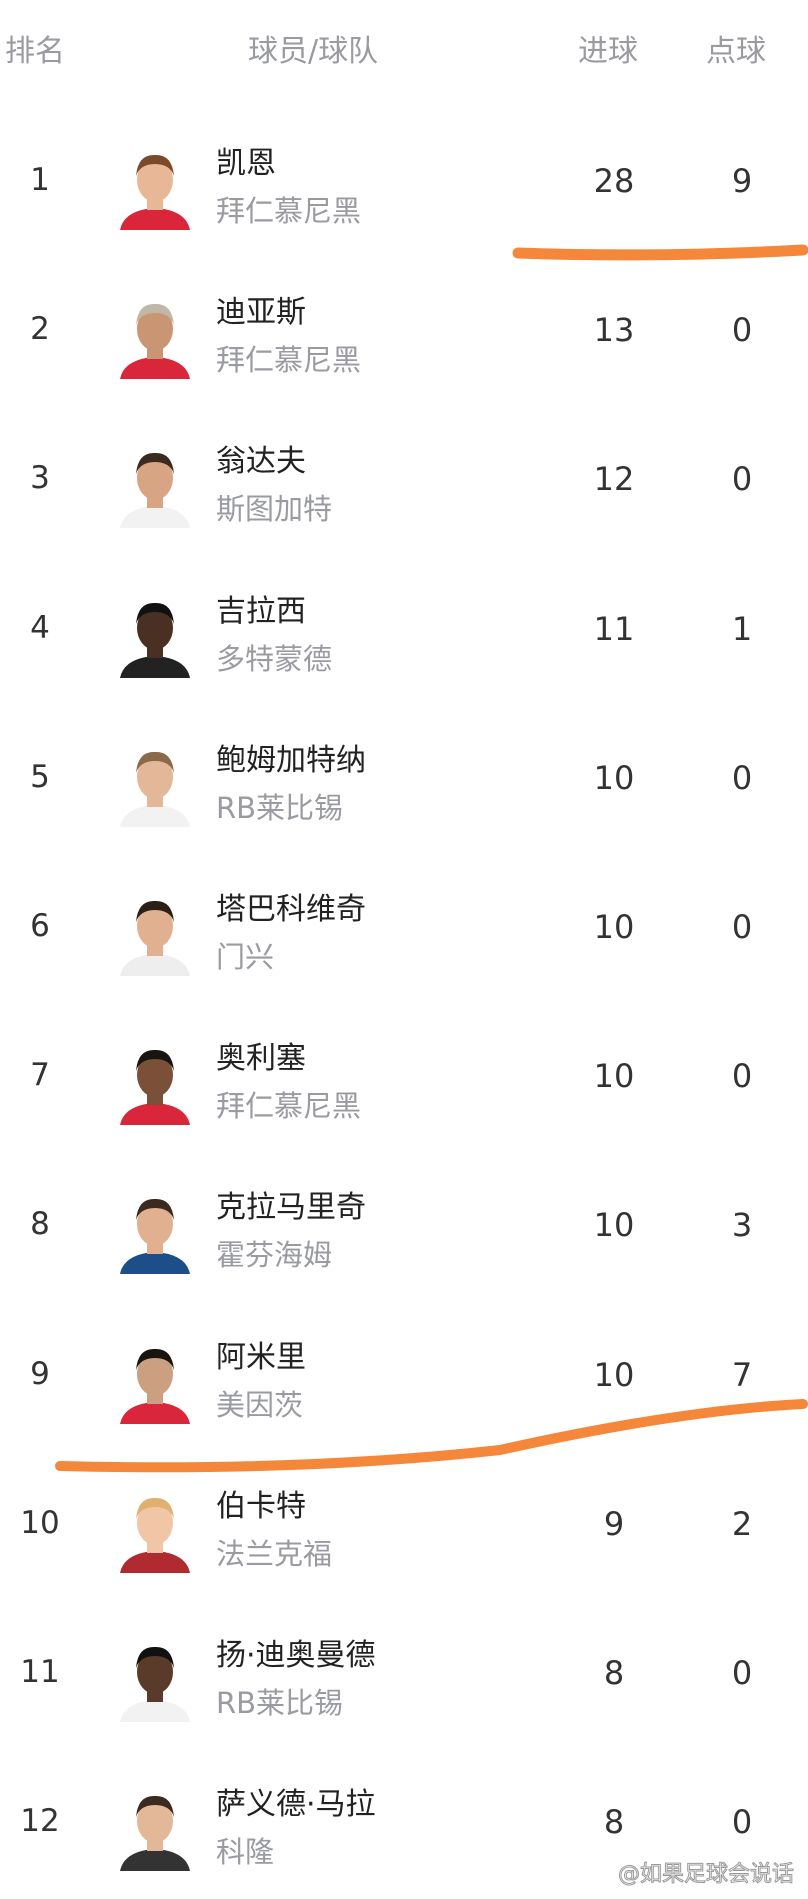 Image resolution: width=808 pixels, height=1899 pixels. I want to click on rank: 2, so click(40, 329).